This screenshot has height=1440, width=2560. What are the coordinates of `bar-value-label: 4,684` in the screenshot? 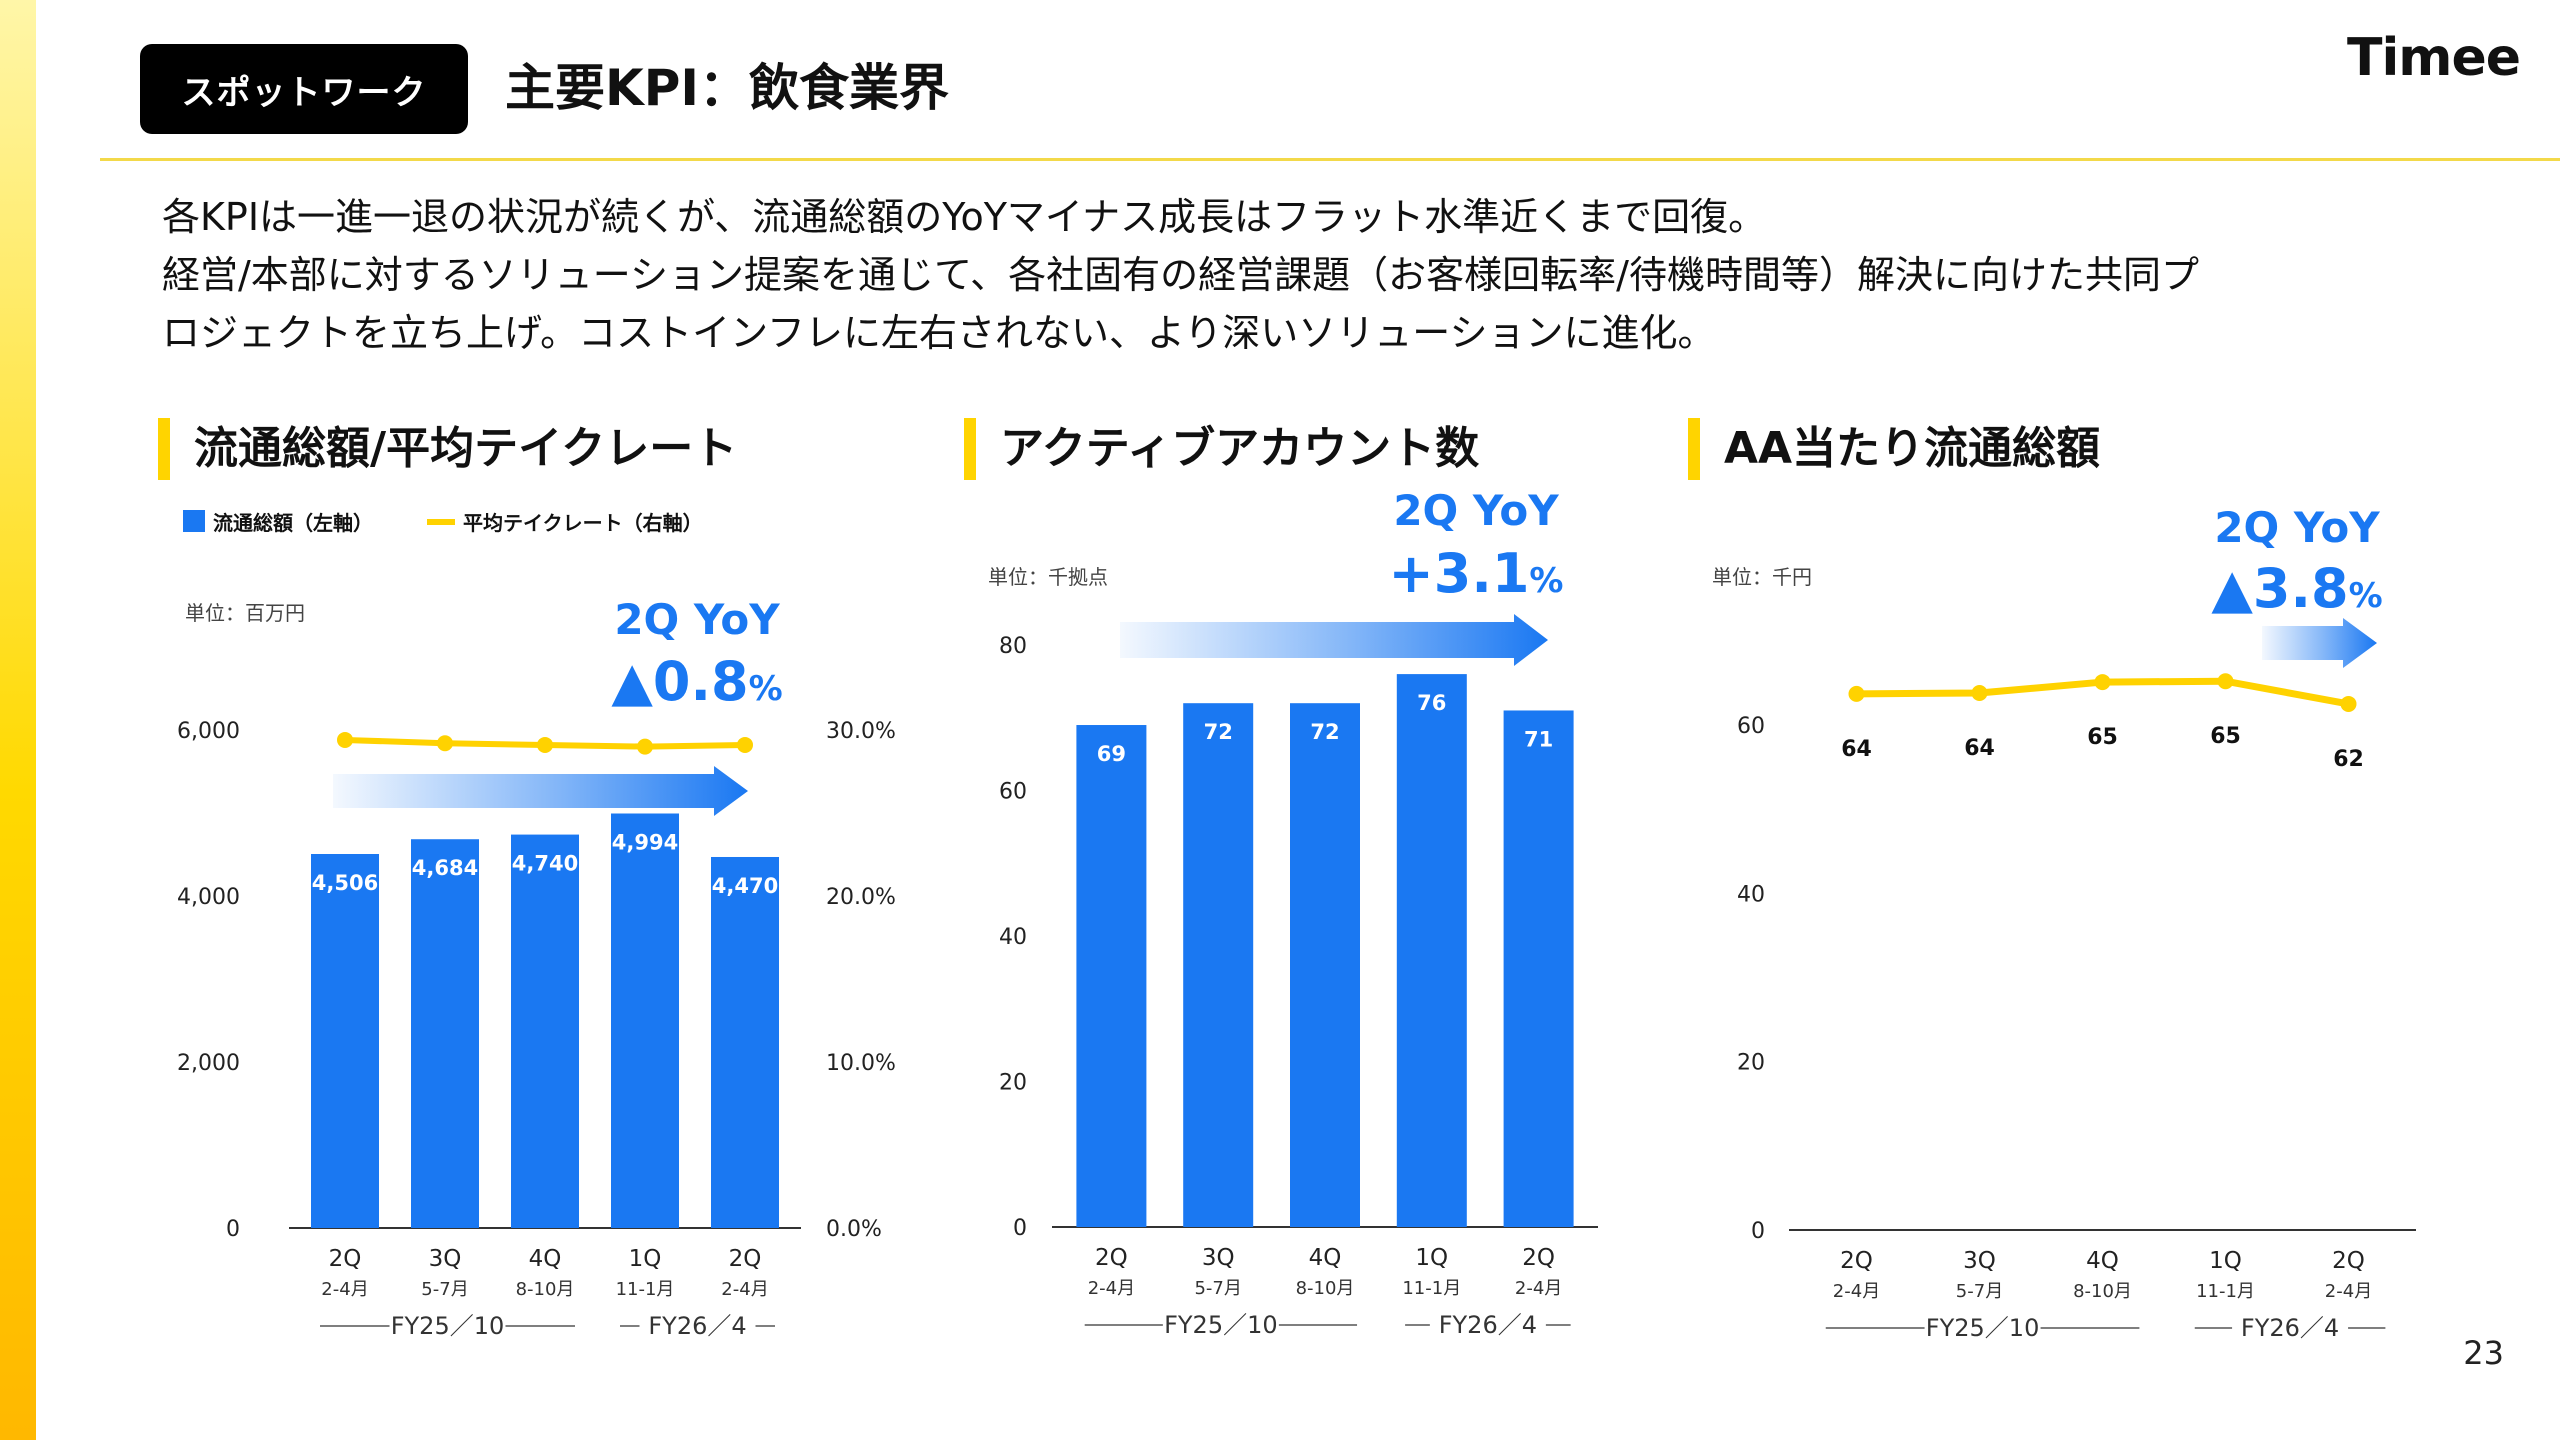 It's located at (445, 868).